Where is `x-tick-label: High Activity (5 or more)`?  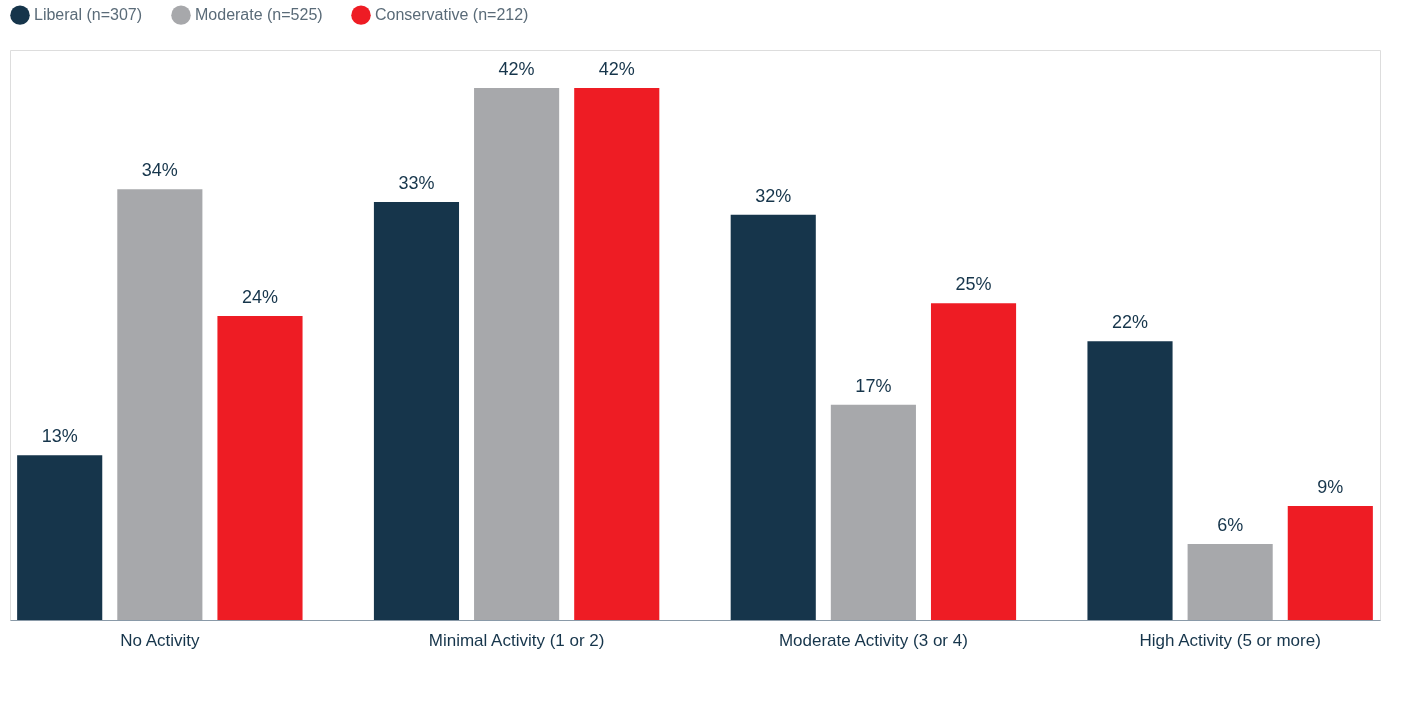
x-tick-label: High Activity (5 or more) is located at coordinates (1230, 640).